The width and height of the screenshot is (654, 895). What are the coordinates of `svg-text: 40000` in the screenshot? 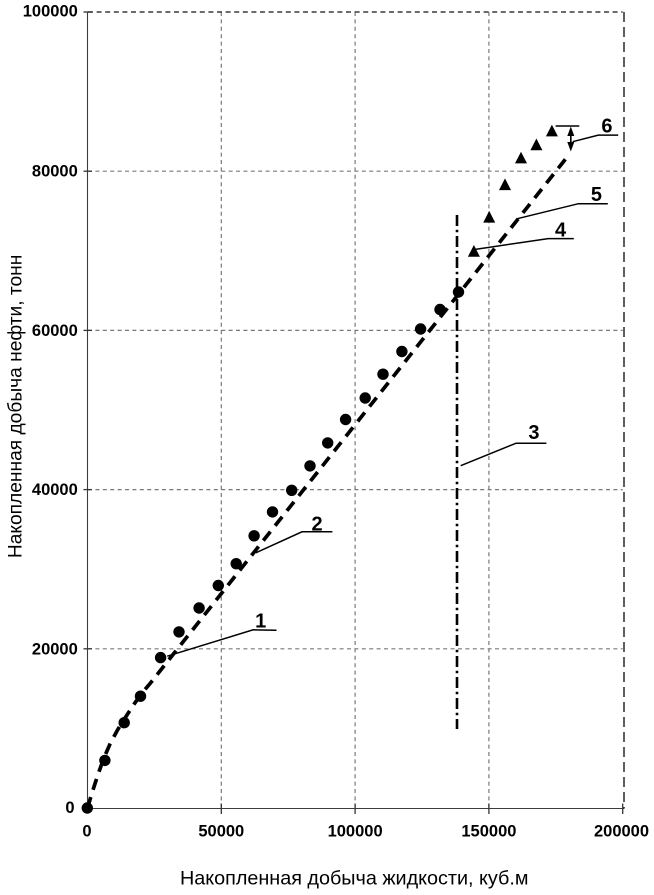 It's located at (55, 490).